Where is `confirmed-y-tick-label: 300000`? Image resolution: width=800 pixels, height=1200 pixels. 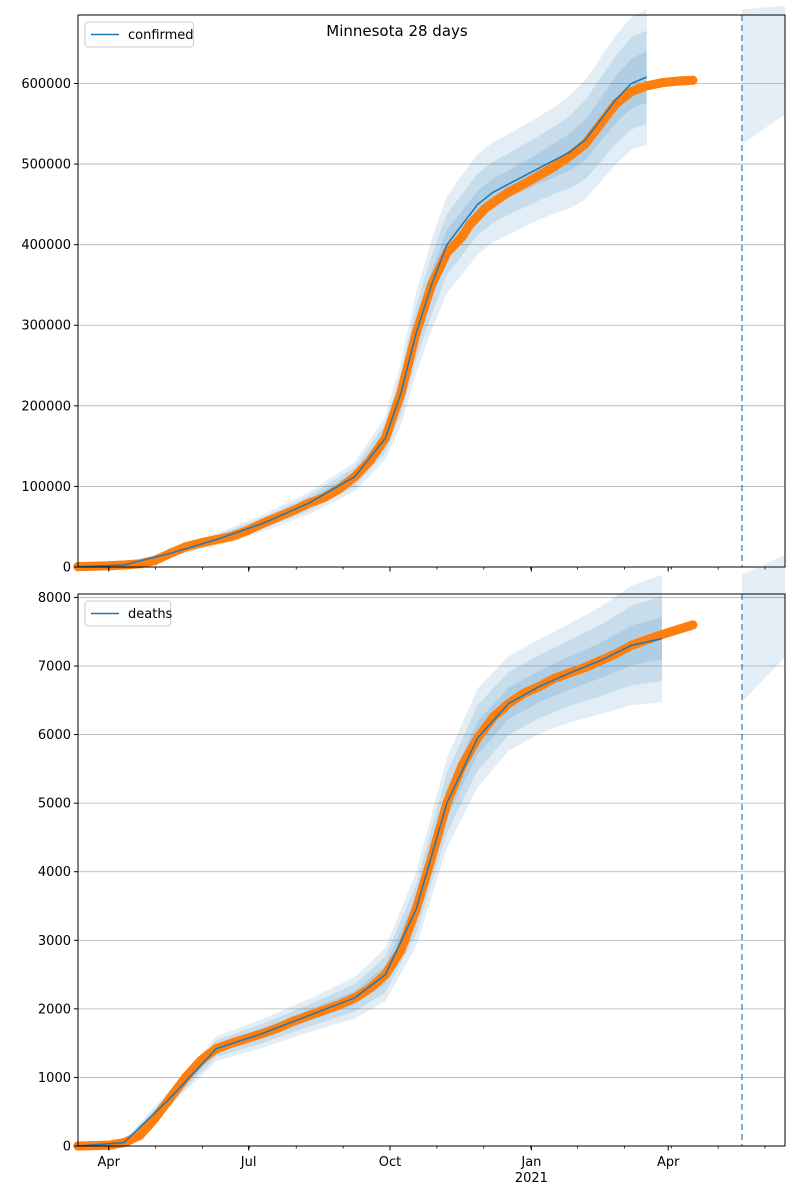 confirmed-y-tick-label: 300000 is located at coordinates (46, 326).